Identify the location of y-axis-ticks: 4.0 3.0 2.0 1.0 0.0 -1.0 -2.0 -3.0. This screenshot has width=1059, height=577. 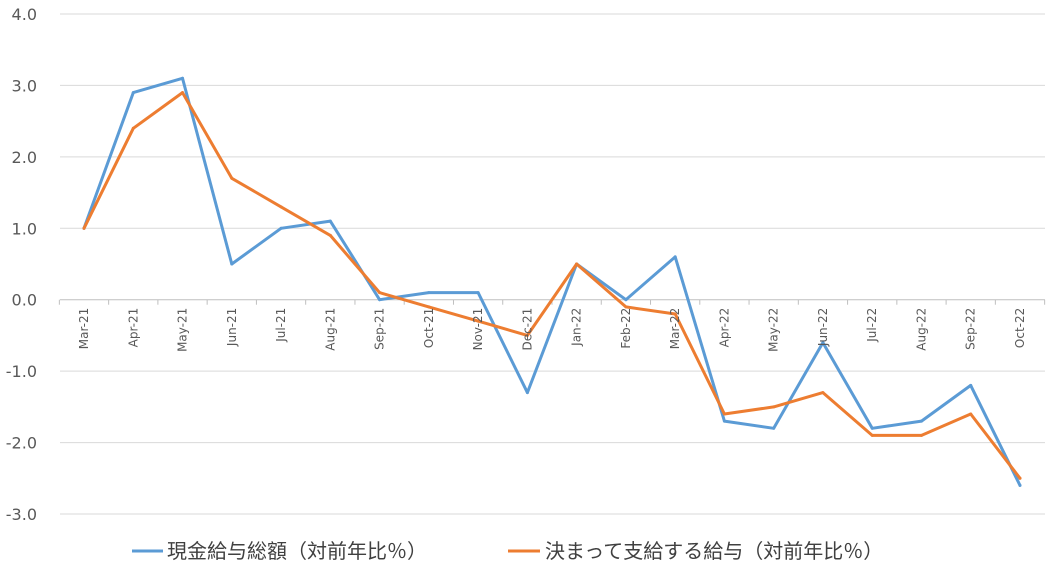
(21, 264).